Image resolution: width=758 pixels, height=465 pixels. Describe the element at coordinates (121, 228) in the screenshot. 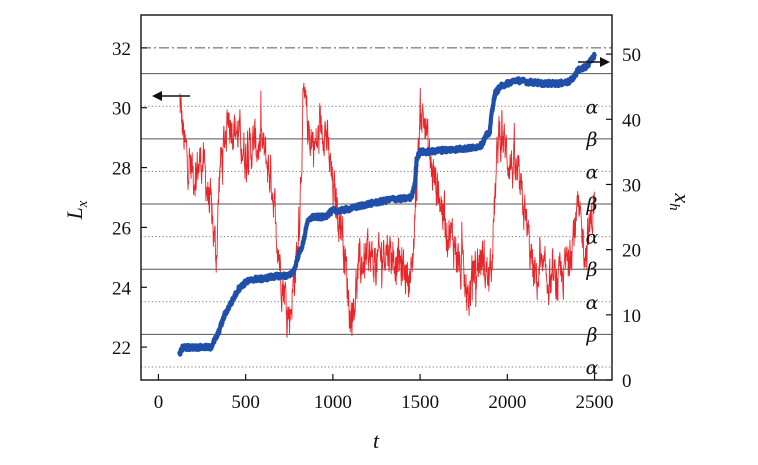

I see `y-left-tick-label: 26` at that location.